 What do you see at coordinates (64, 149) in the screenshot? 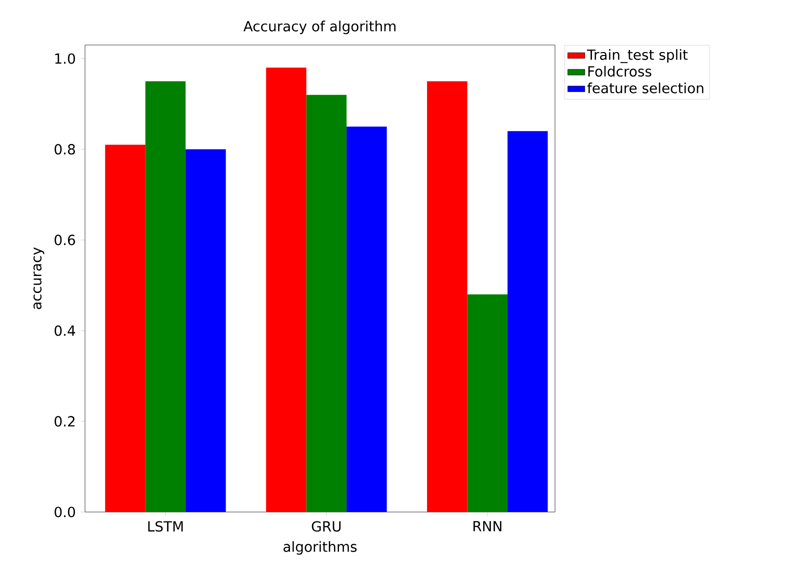
I see `y-tick-label: 0.8` at bounding box center [64, 149].